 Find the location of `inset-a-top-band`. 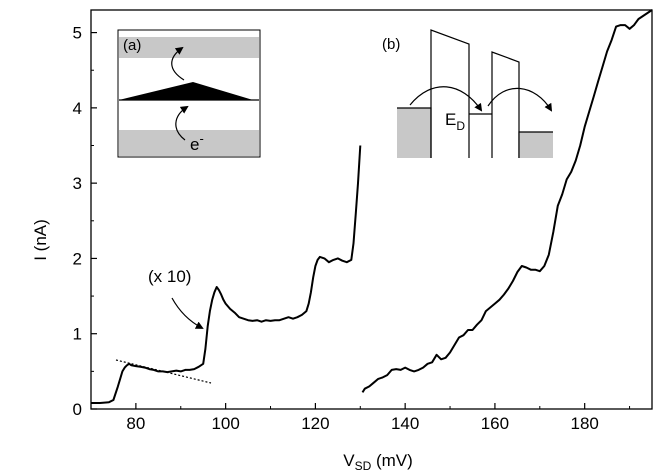

inset-a-top-band is located at coordinates (189, 47).